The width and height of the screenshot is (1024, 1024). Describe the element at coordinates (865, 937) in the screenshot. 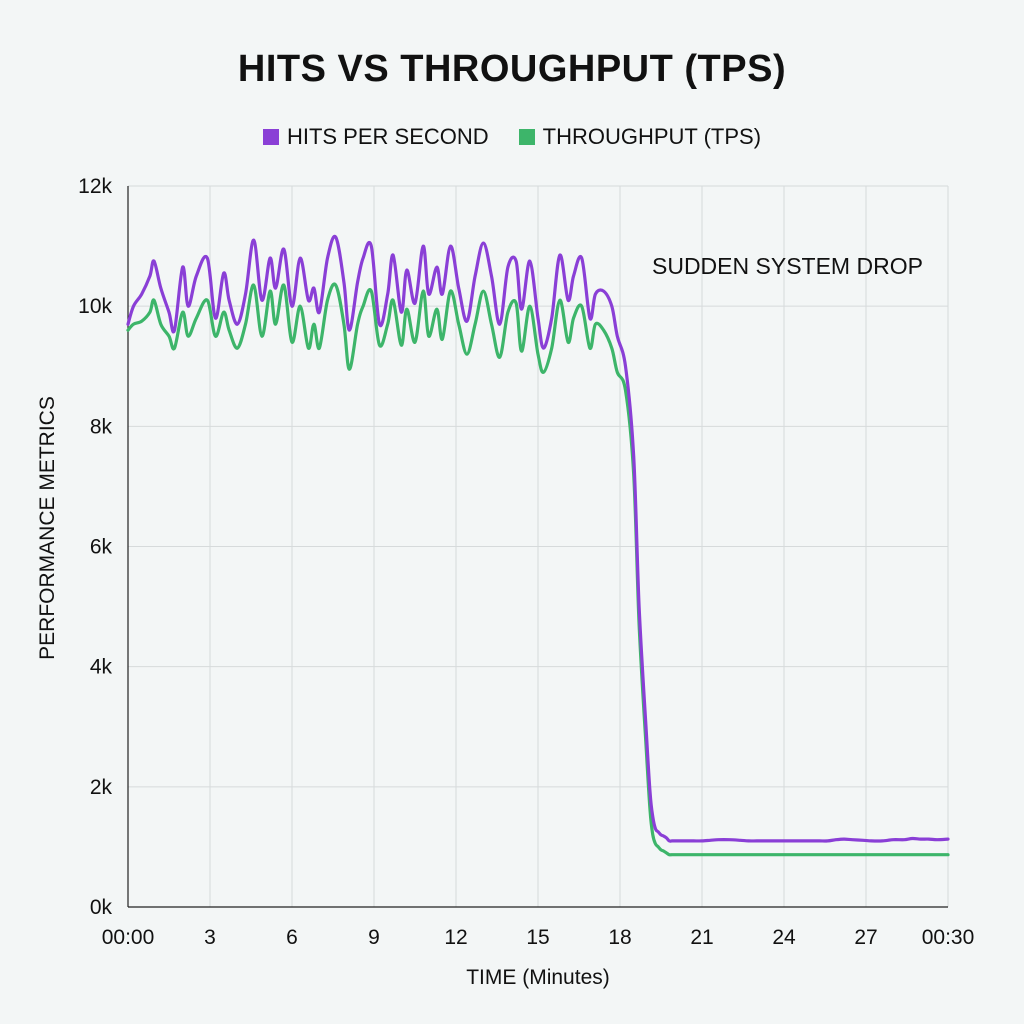

I see `x-tick-label: 27` at that location.